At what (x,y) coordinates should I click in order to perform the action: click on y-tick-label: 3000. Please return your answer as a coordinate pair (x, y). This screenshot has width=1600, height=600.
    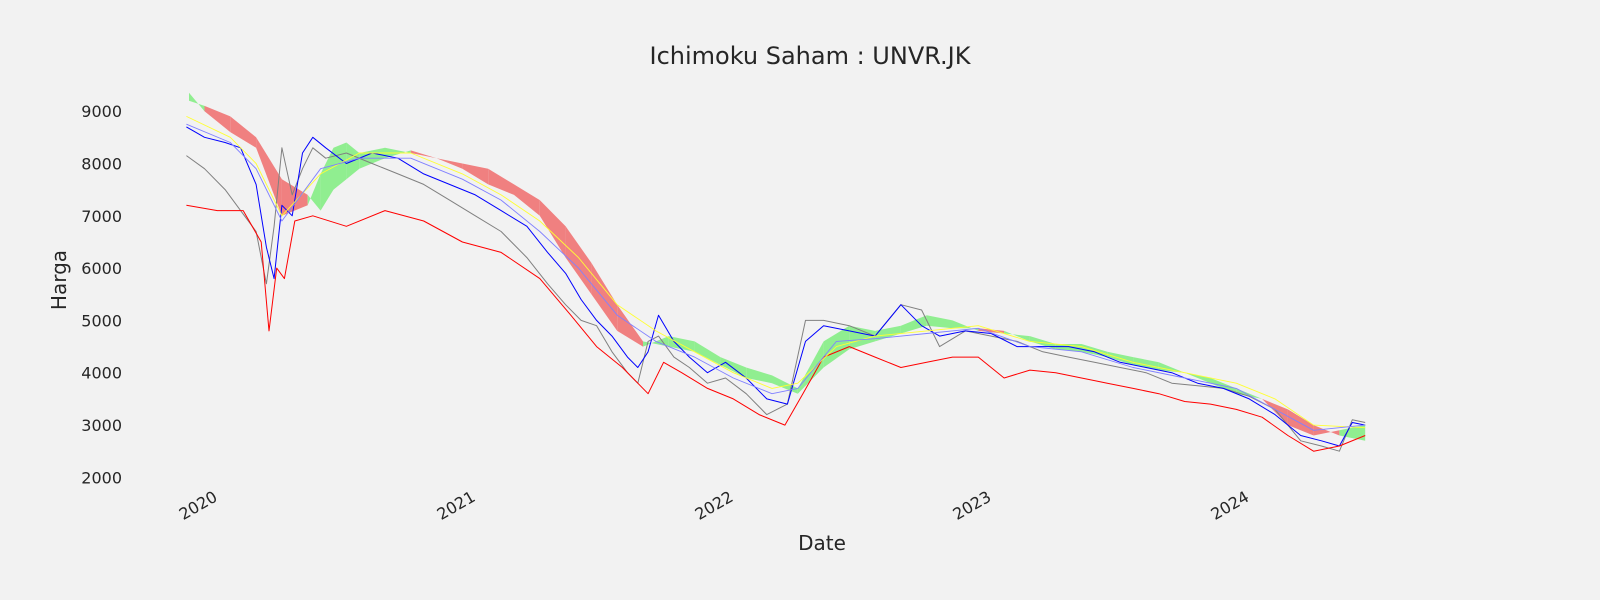
    Looking at the image, I should click on (101, 425).